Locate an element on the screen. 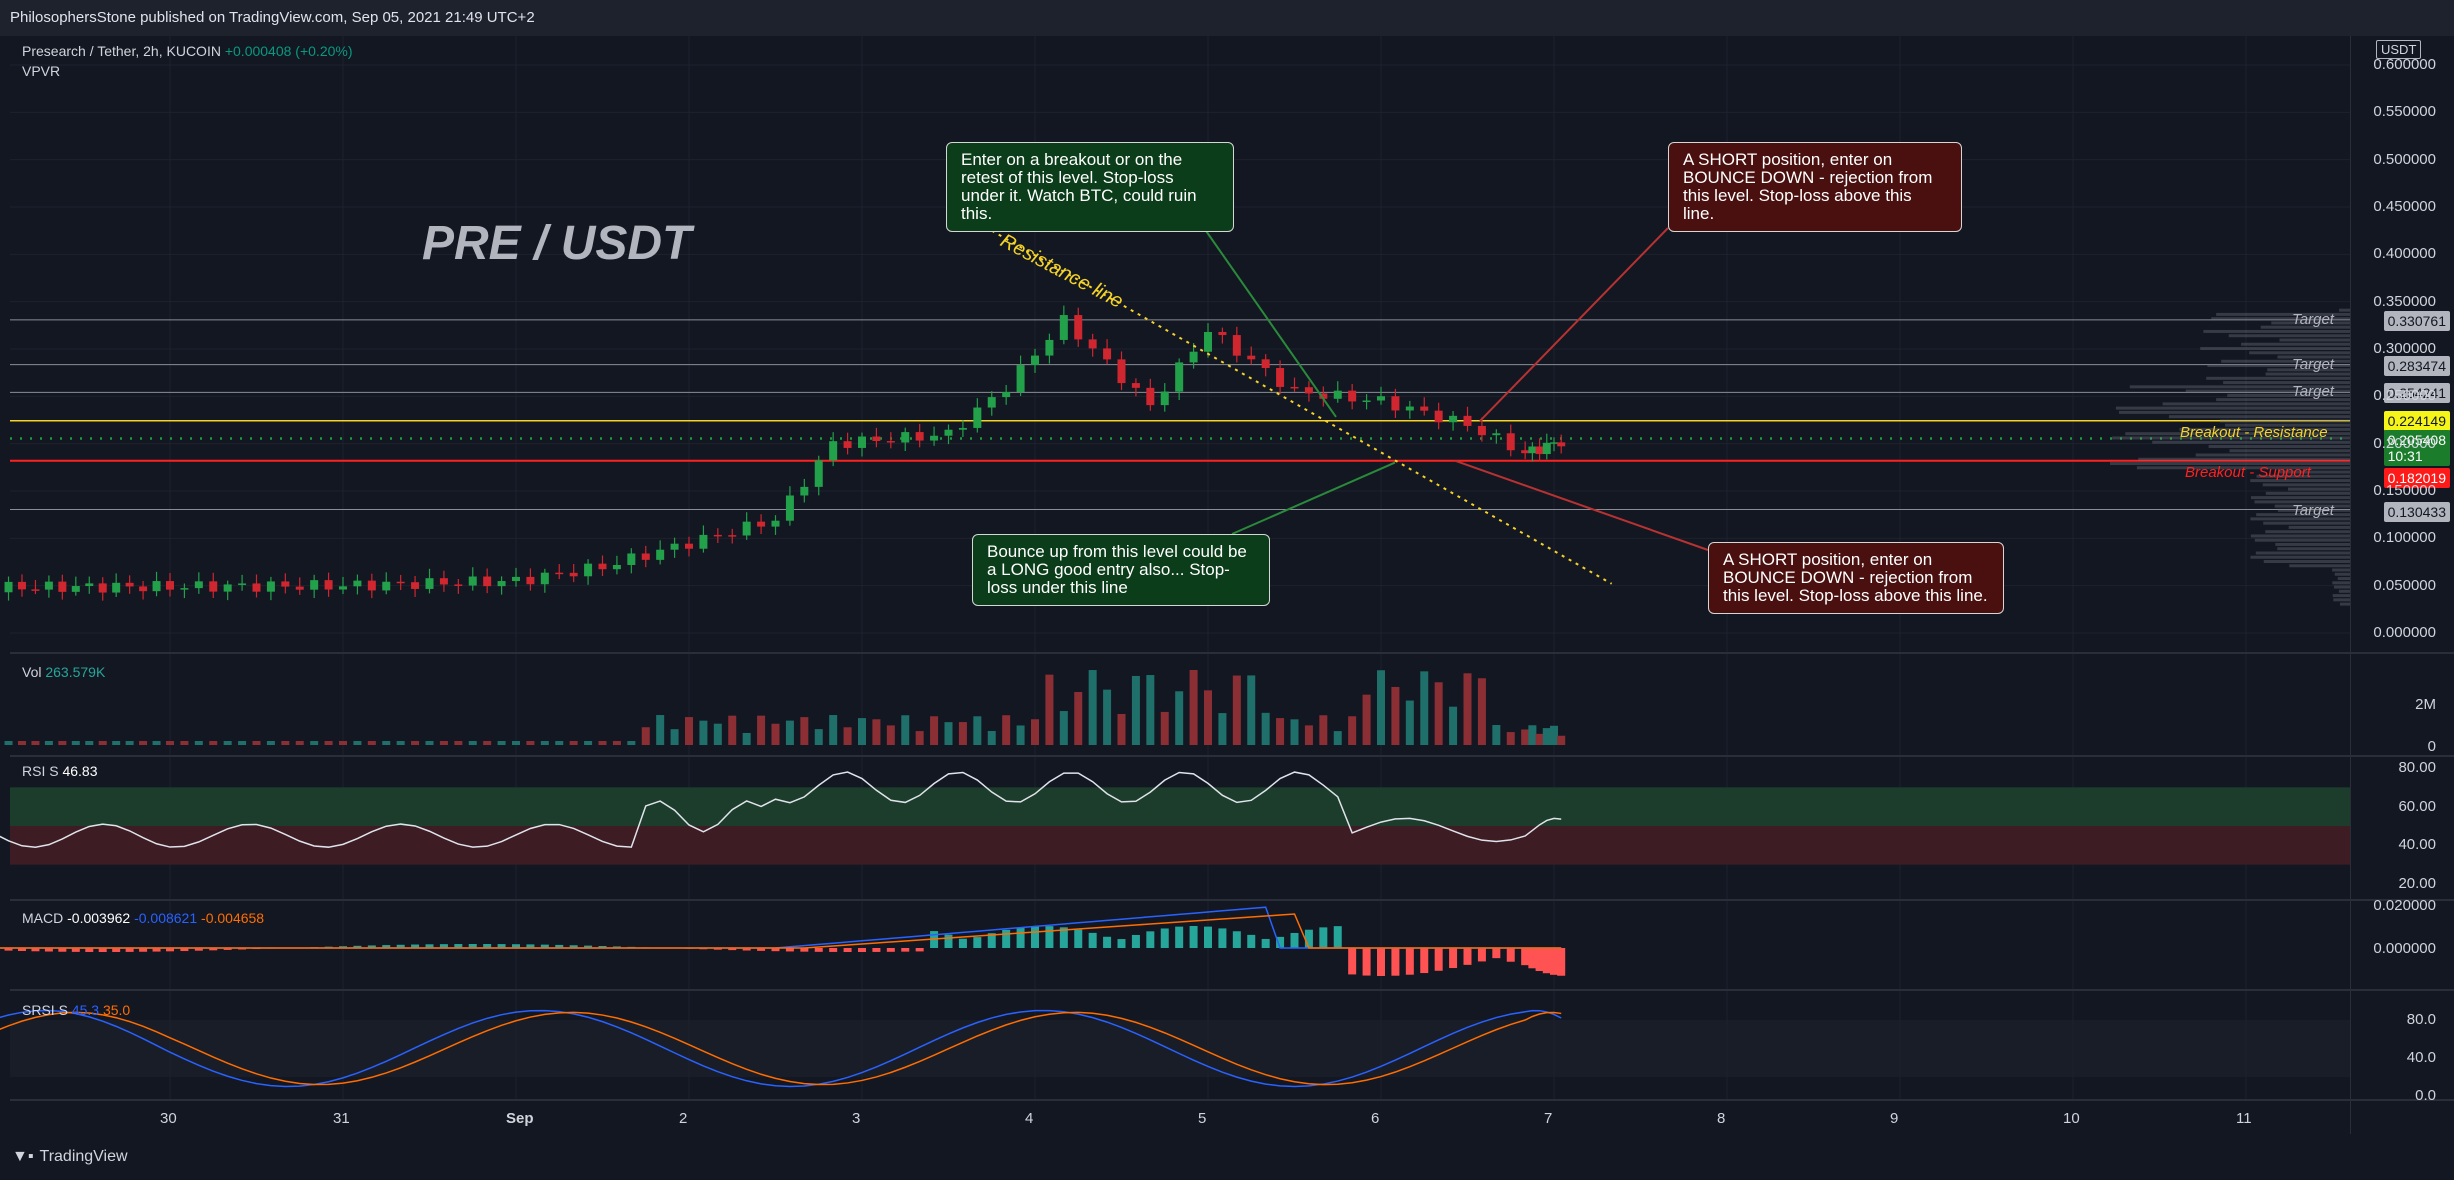 Image resolution: width=2454 pixels, height=1180 pixels. price-axis is located at coordinates (2402, 585).